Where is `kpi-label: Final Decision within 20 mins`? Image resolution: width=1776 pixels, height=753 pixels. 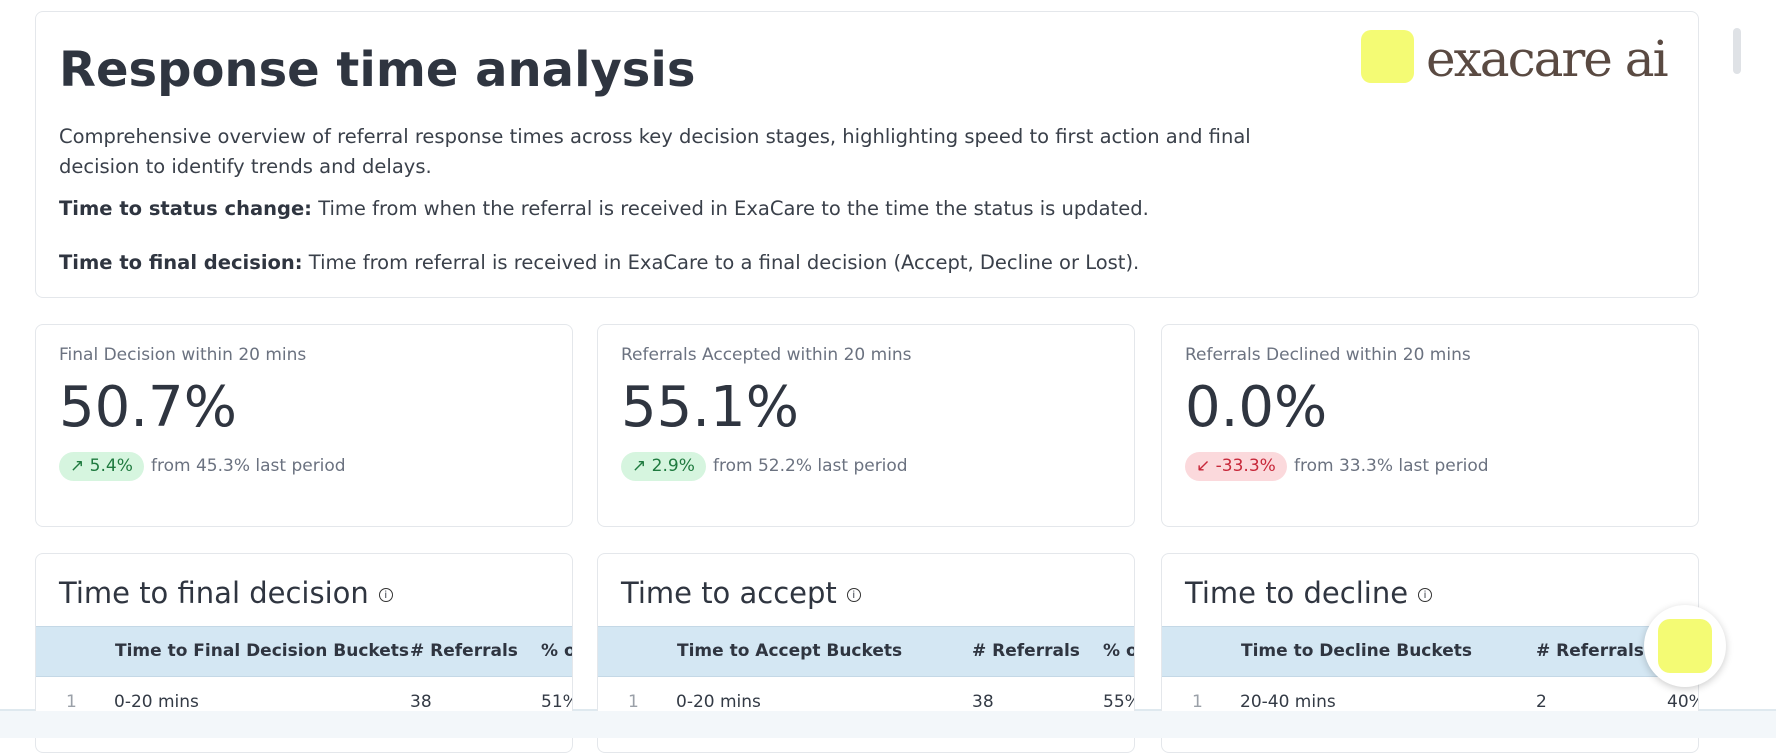 kpi-label: Final Decision within 20 mins is located at coordinates (183, 355).